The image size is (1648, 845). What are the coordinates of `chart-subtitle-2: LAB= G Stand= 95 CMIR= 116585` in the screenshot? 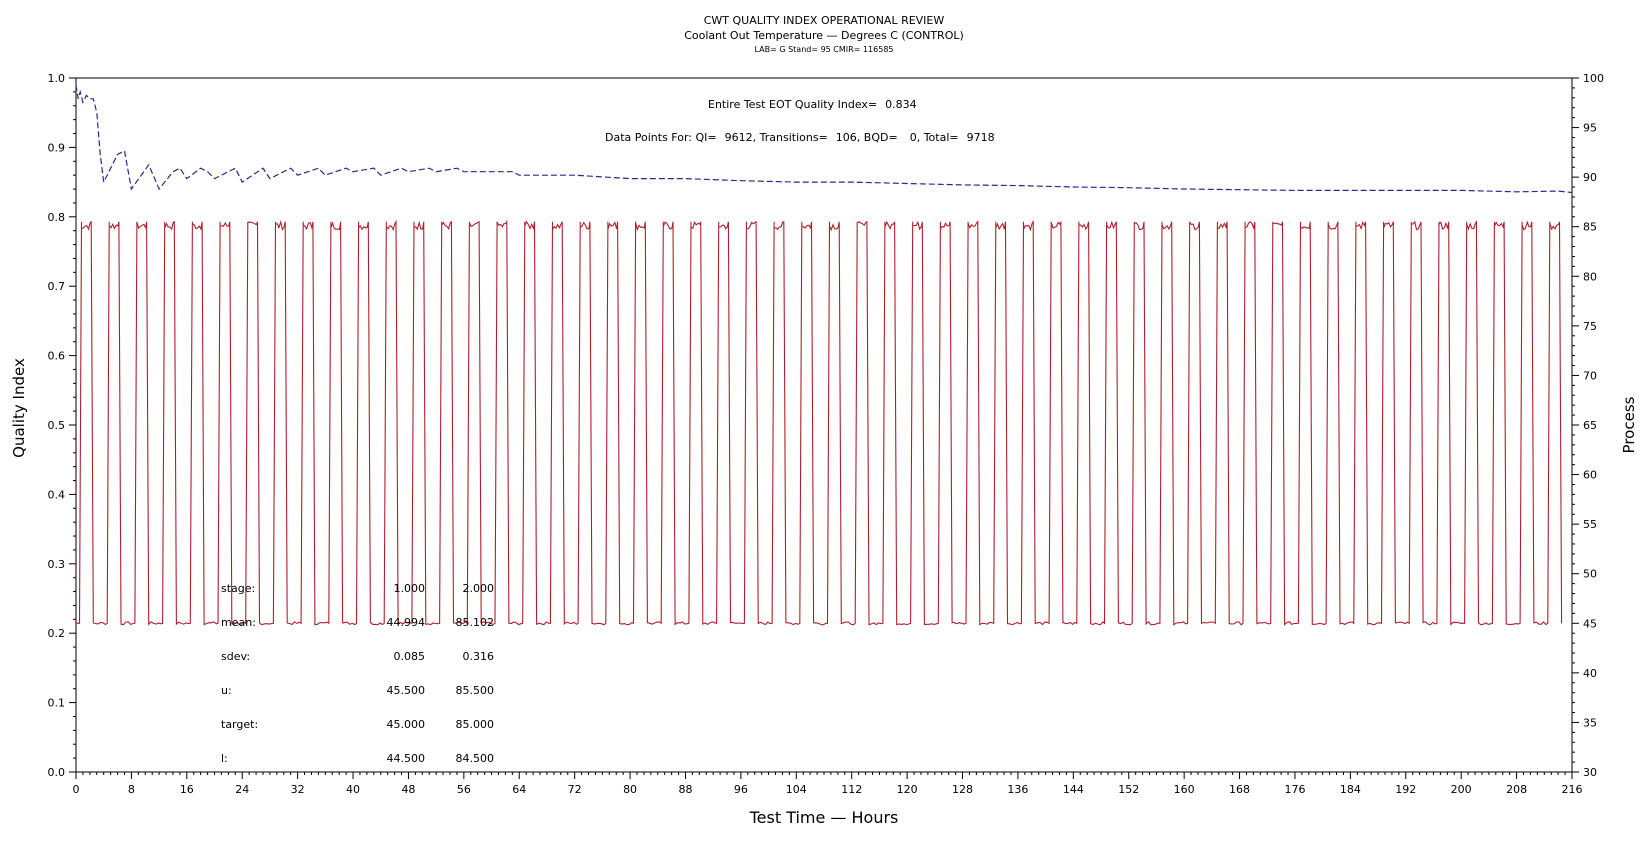 It's located at (823, 49).